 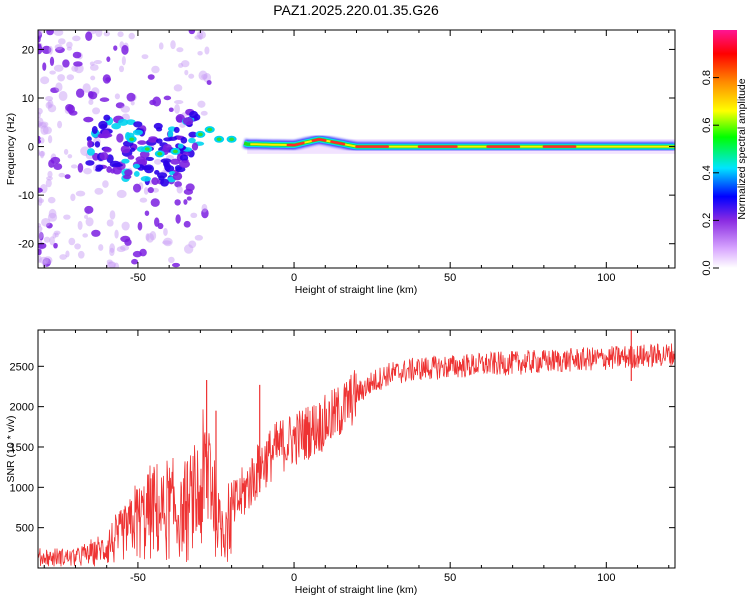 I want to click on colorbar-tick-label: 0.6, so click(x=707, y=125).